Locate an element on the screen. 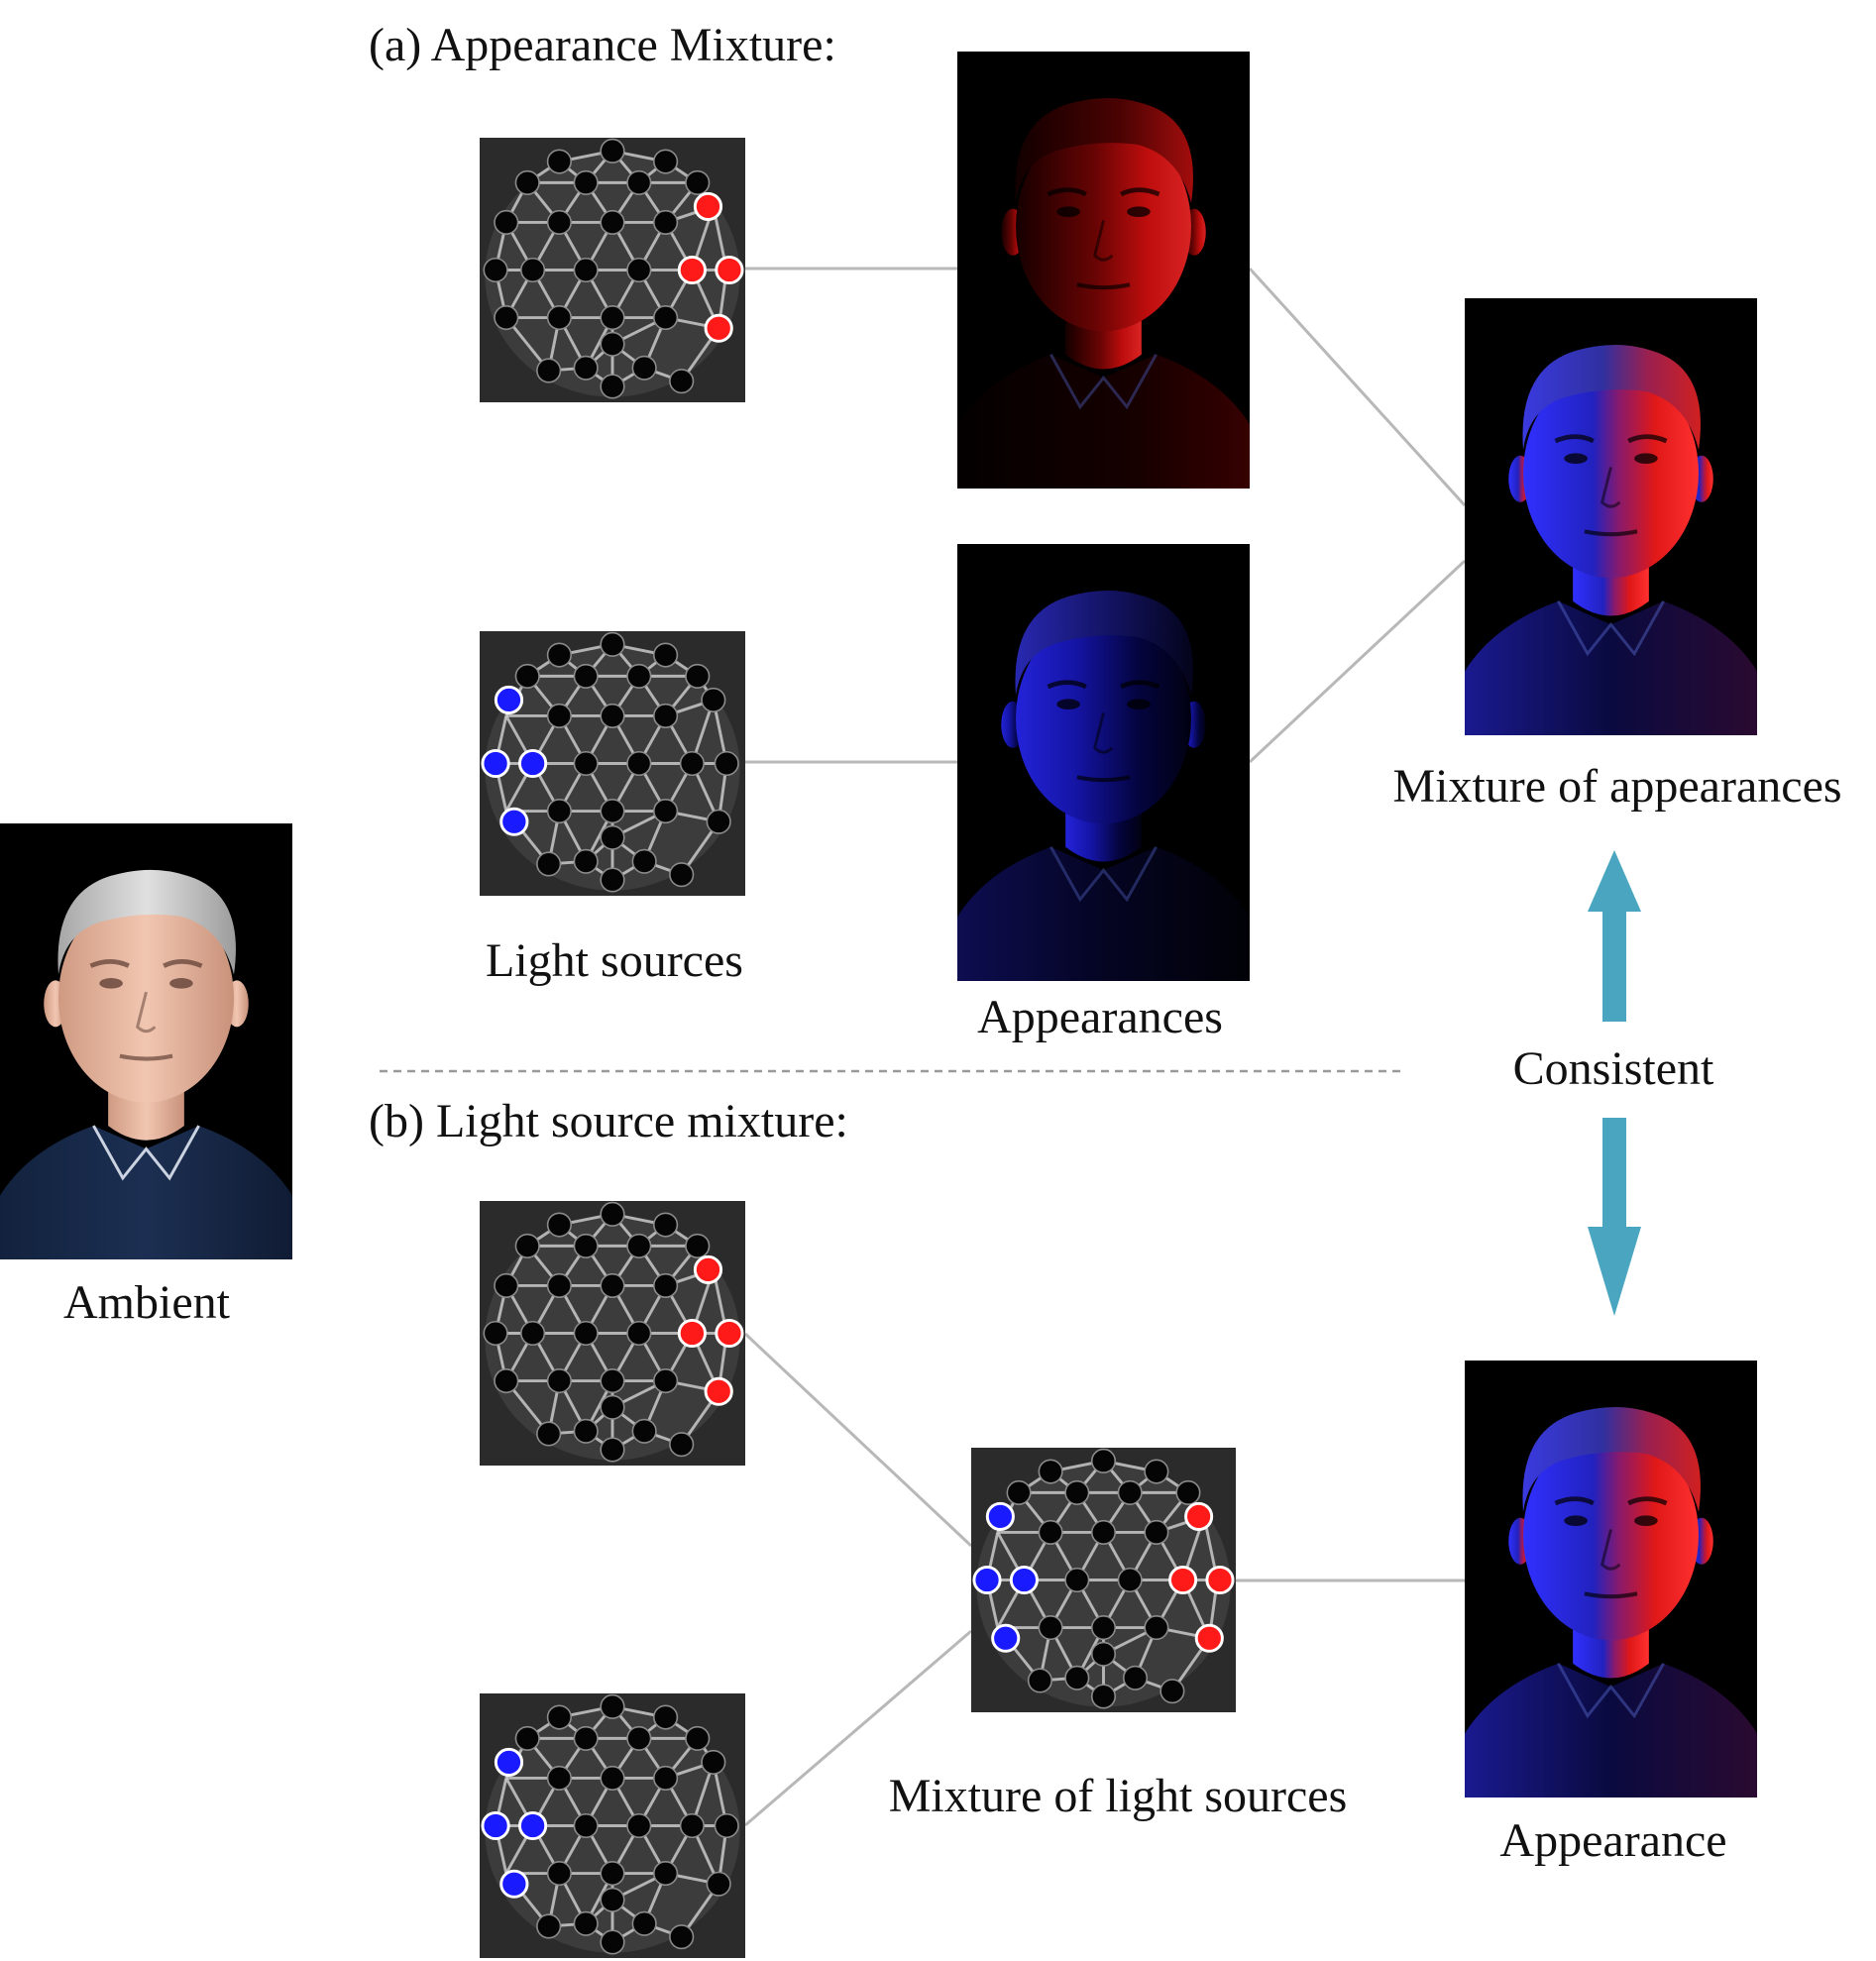 This screenshot has height=1961, width=1876. light-stage-mixture is located at coordinates (1103, 1580).